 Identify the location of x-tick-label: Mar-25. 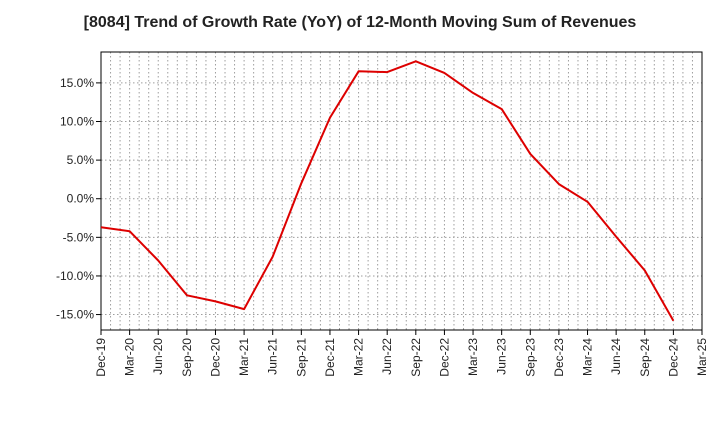
(702, 357).